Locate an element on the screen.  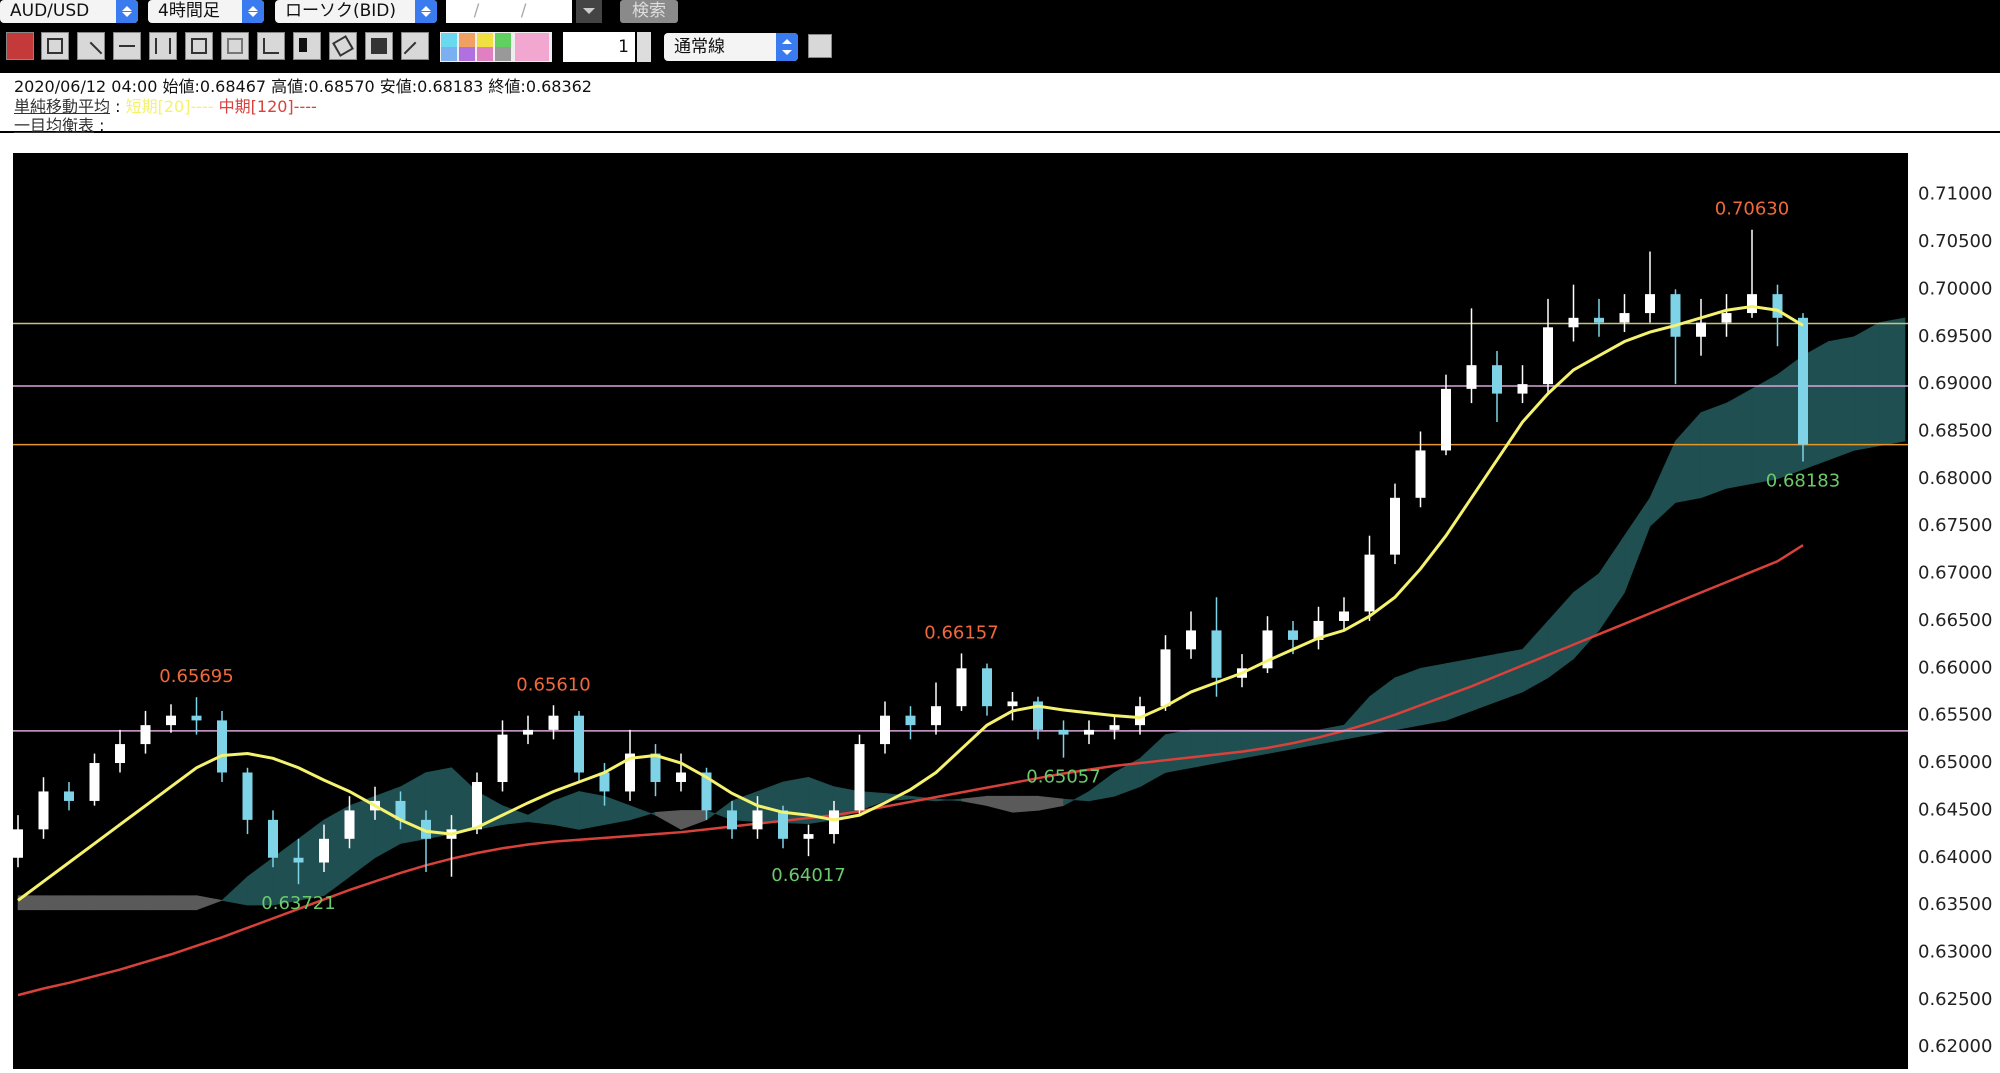
high-label: 0.65695 is located at coordinates (196, 676).